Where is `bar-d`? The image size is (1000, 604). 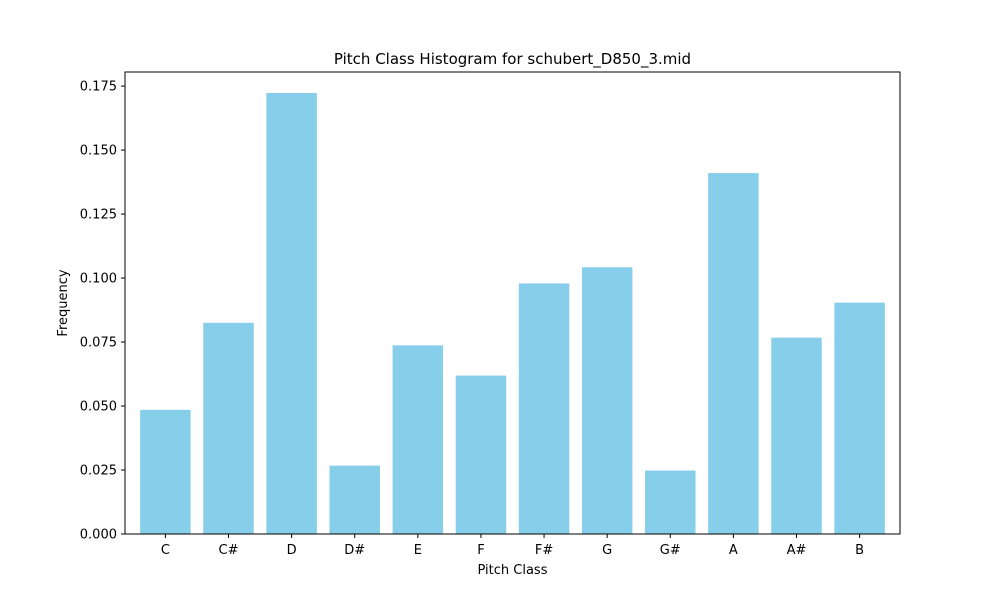 bar-d is located at coordinates (291, 313).